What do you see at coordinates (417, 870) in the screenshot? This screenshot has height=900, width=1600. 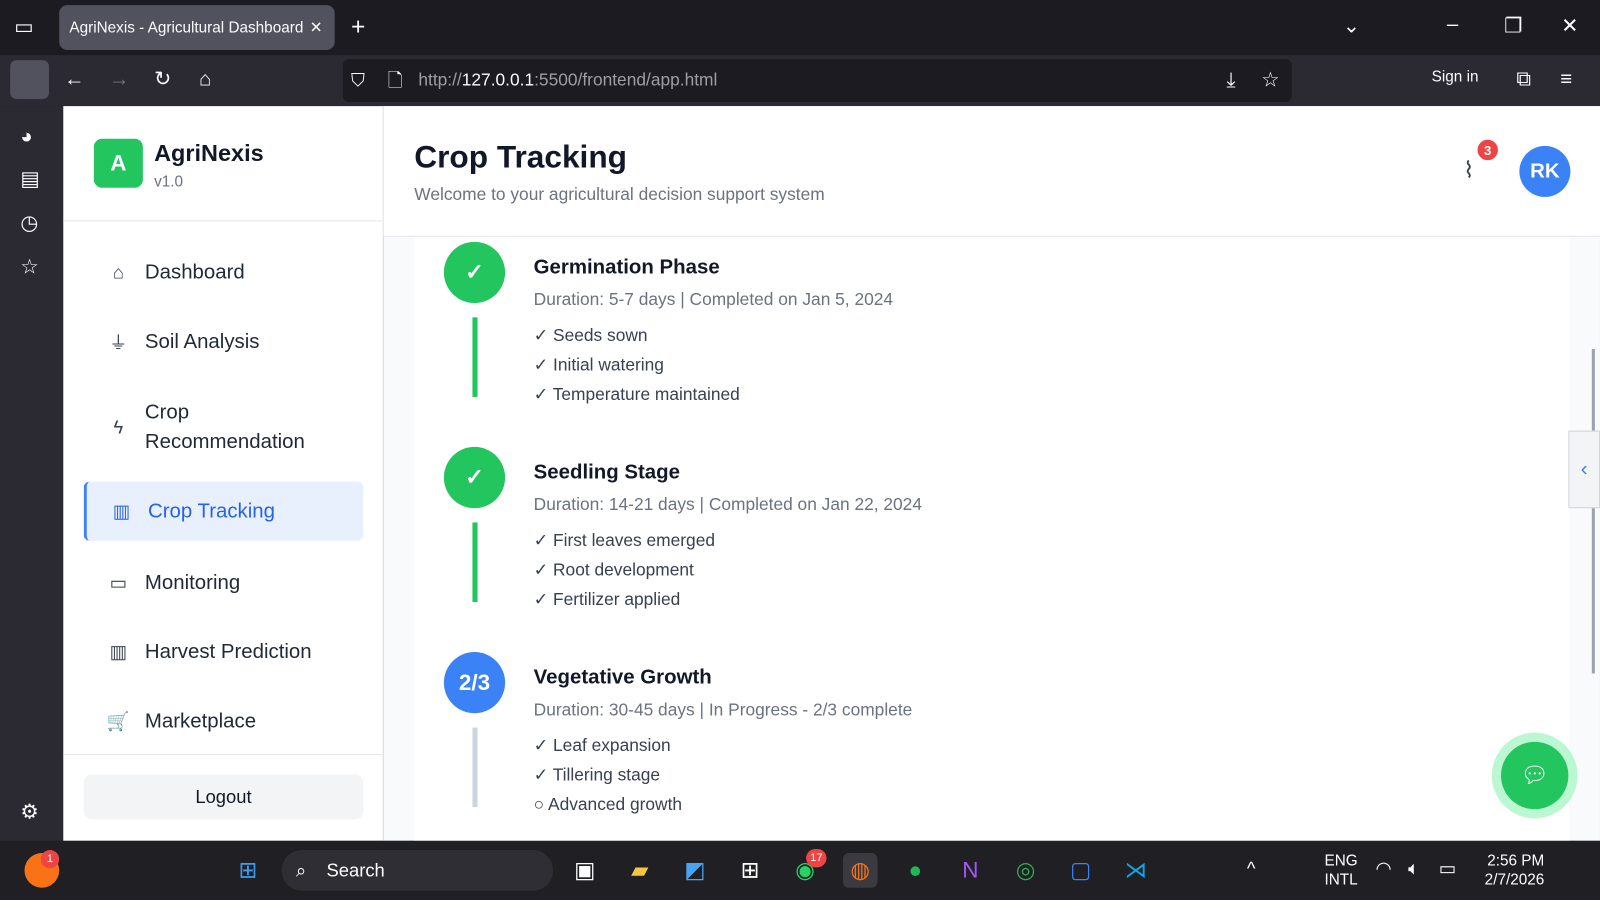 I see `taskbar-search: Search ⌕` at bounding box center [417, 870].